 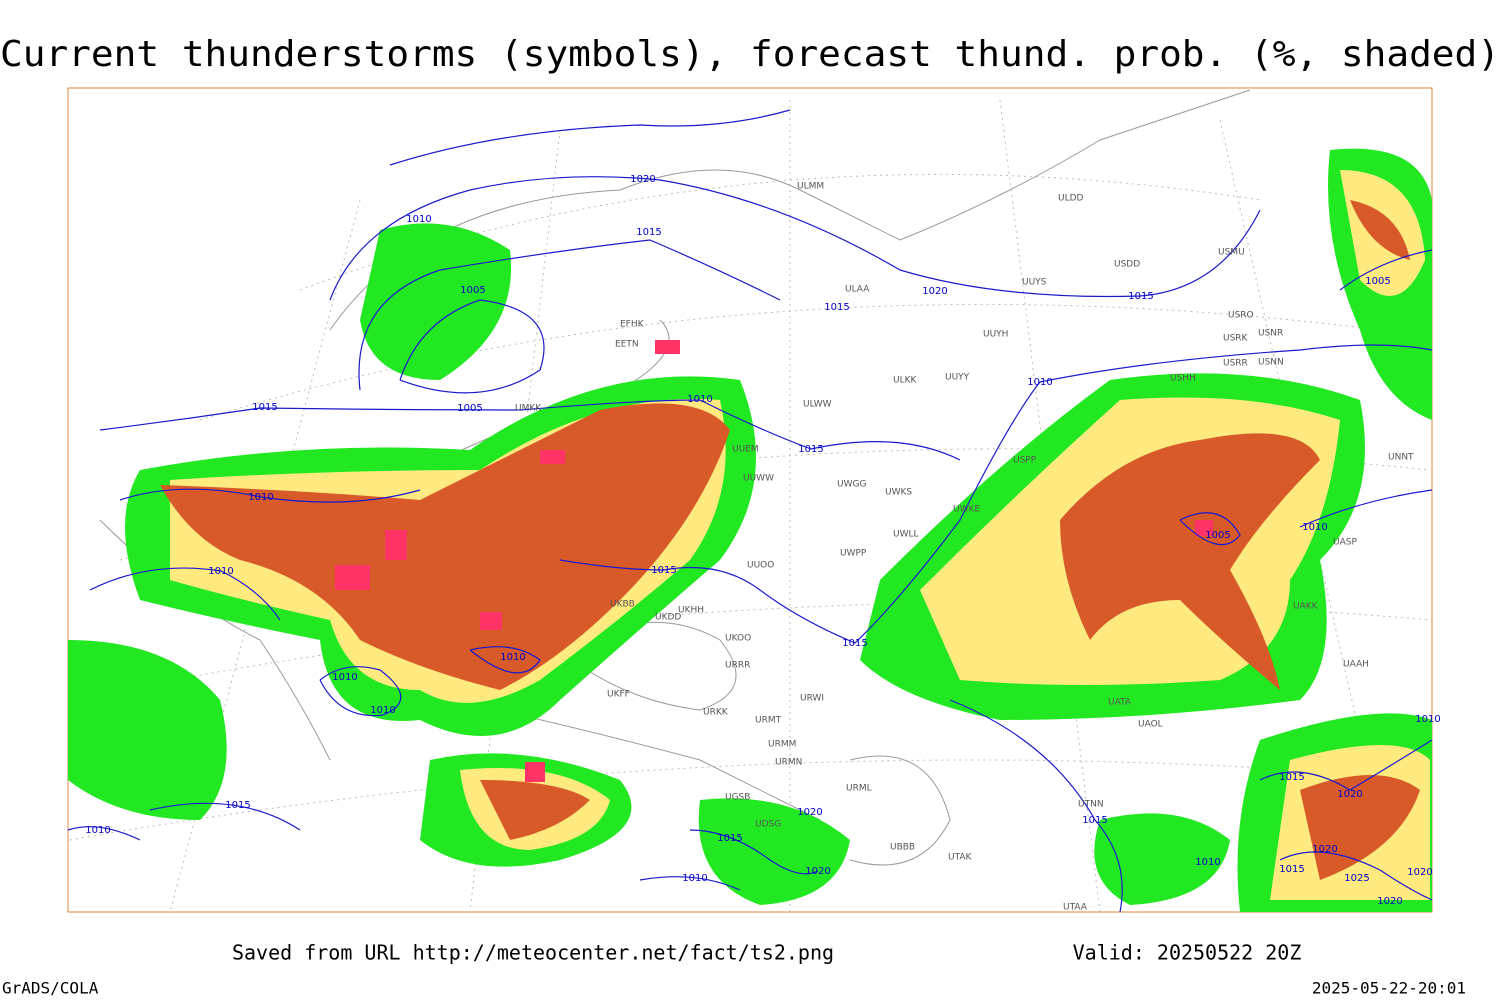 I want to click on station-label: UWLL, so click(x=906, y=535).